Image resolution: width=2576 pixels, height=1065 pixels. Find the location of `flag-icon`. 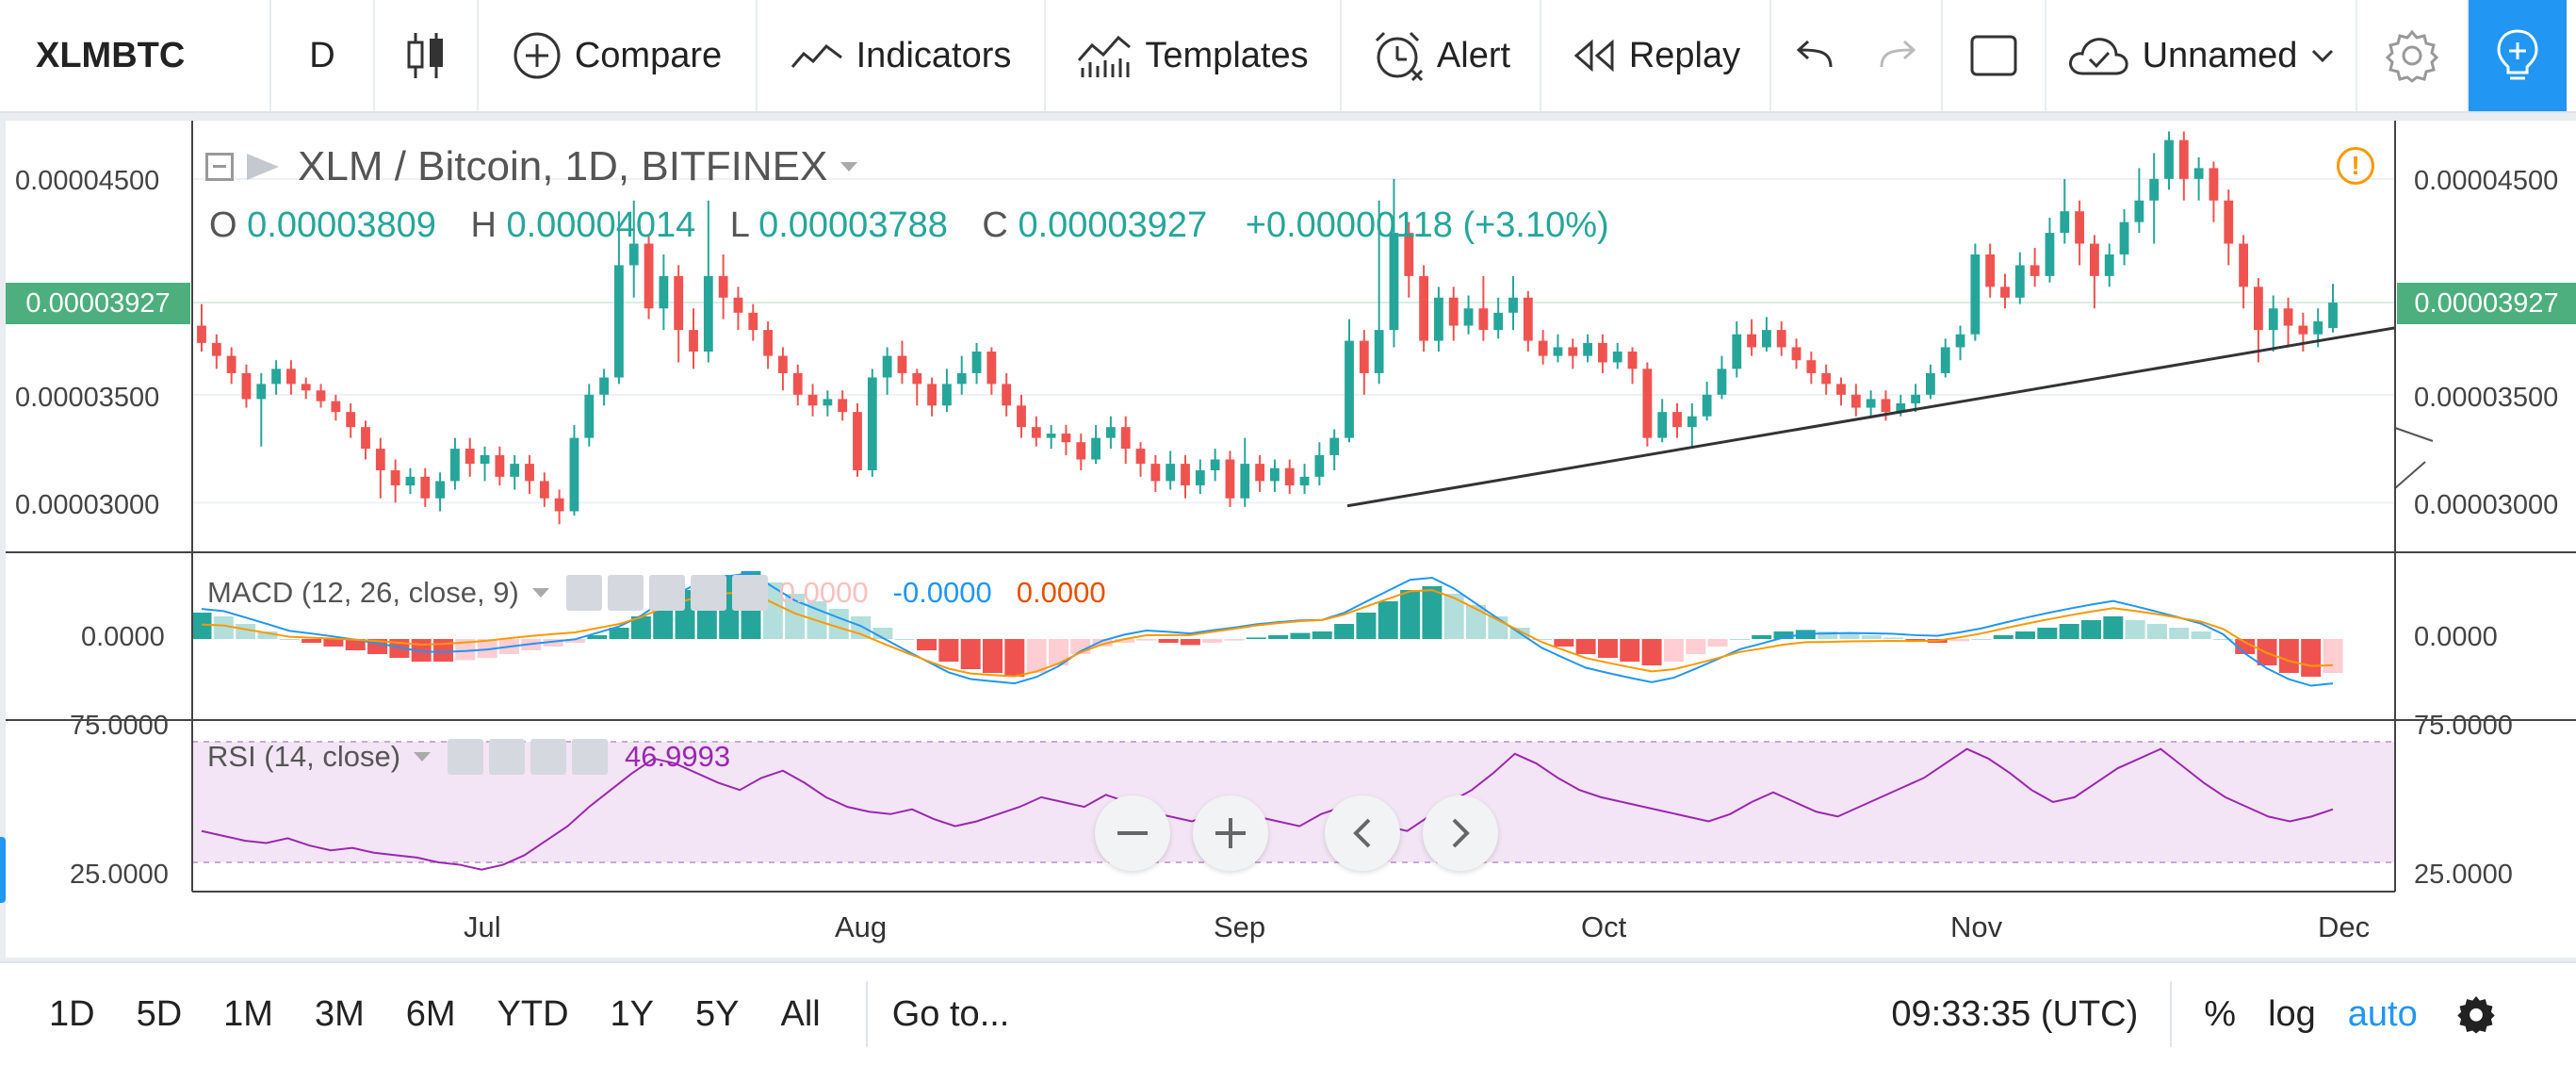

flag-icon is located at coordinates (263, 167).